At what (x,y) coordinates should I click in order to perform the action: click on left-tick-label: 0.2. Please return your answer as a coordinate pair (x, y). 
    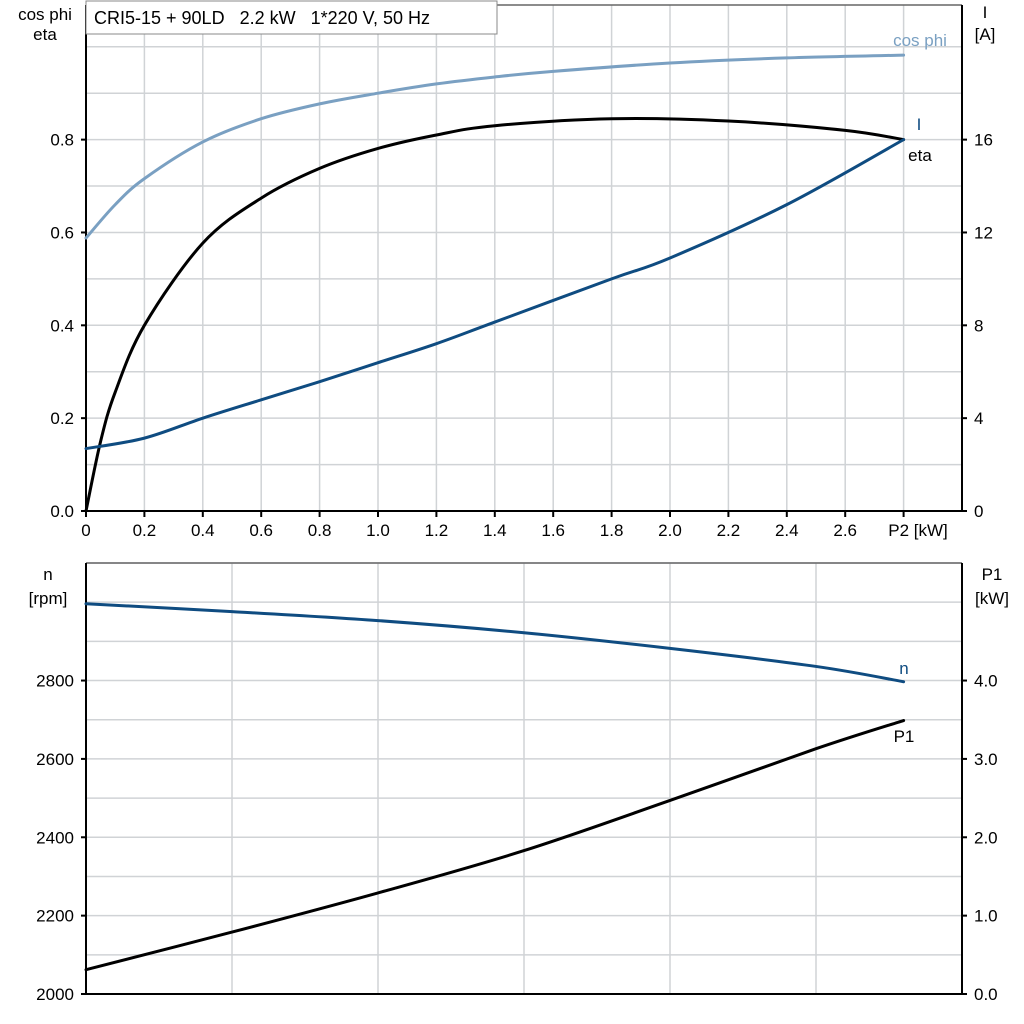
    Looking at the image, I should click on (62, 418).